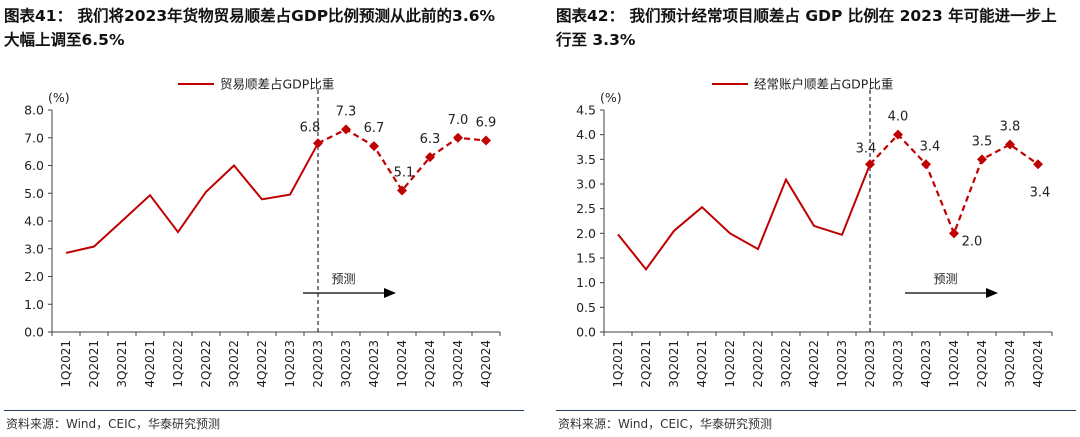 The width and height of the screenshot is (1080, 437). Describe the element at coordinates (346, 111) in the screenshot. I see `data-label: 7.3` at that location.